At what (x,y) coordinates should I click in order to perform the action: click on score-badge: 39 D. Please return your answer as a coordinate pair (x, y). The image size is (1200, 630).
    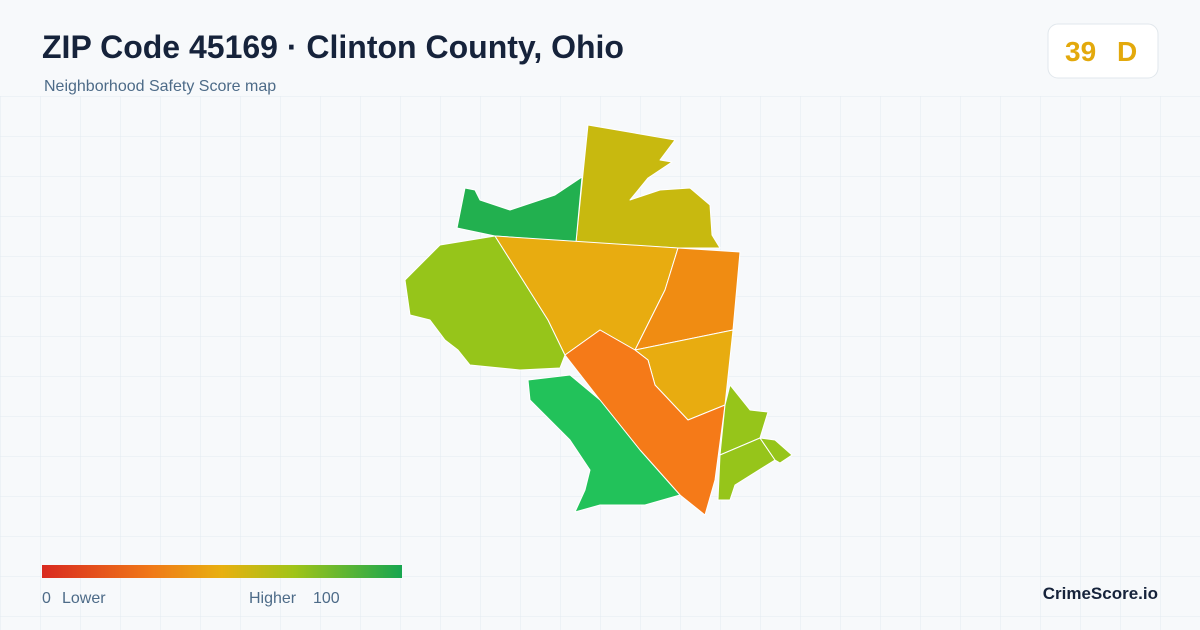
    Looking at the image, I should click on (1103, 51).